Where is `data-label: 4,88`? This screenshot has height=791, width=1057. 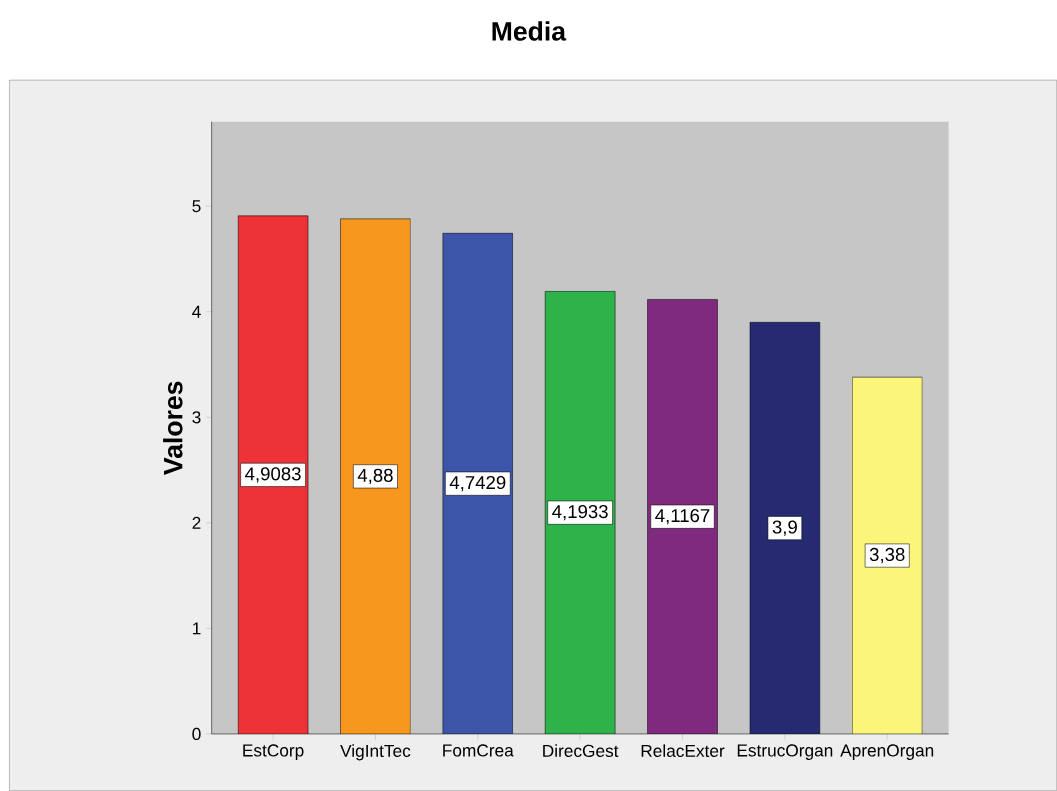 data-label: 4,88 is located at coordinates (375, 476).